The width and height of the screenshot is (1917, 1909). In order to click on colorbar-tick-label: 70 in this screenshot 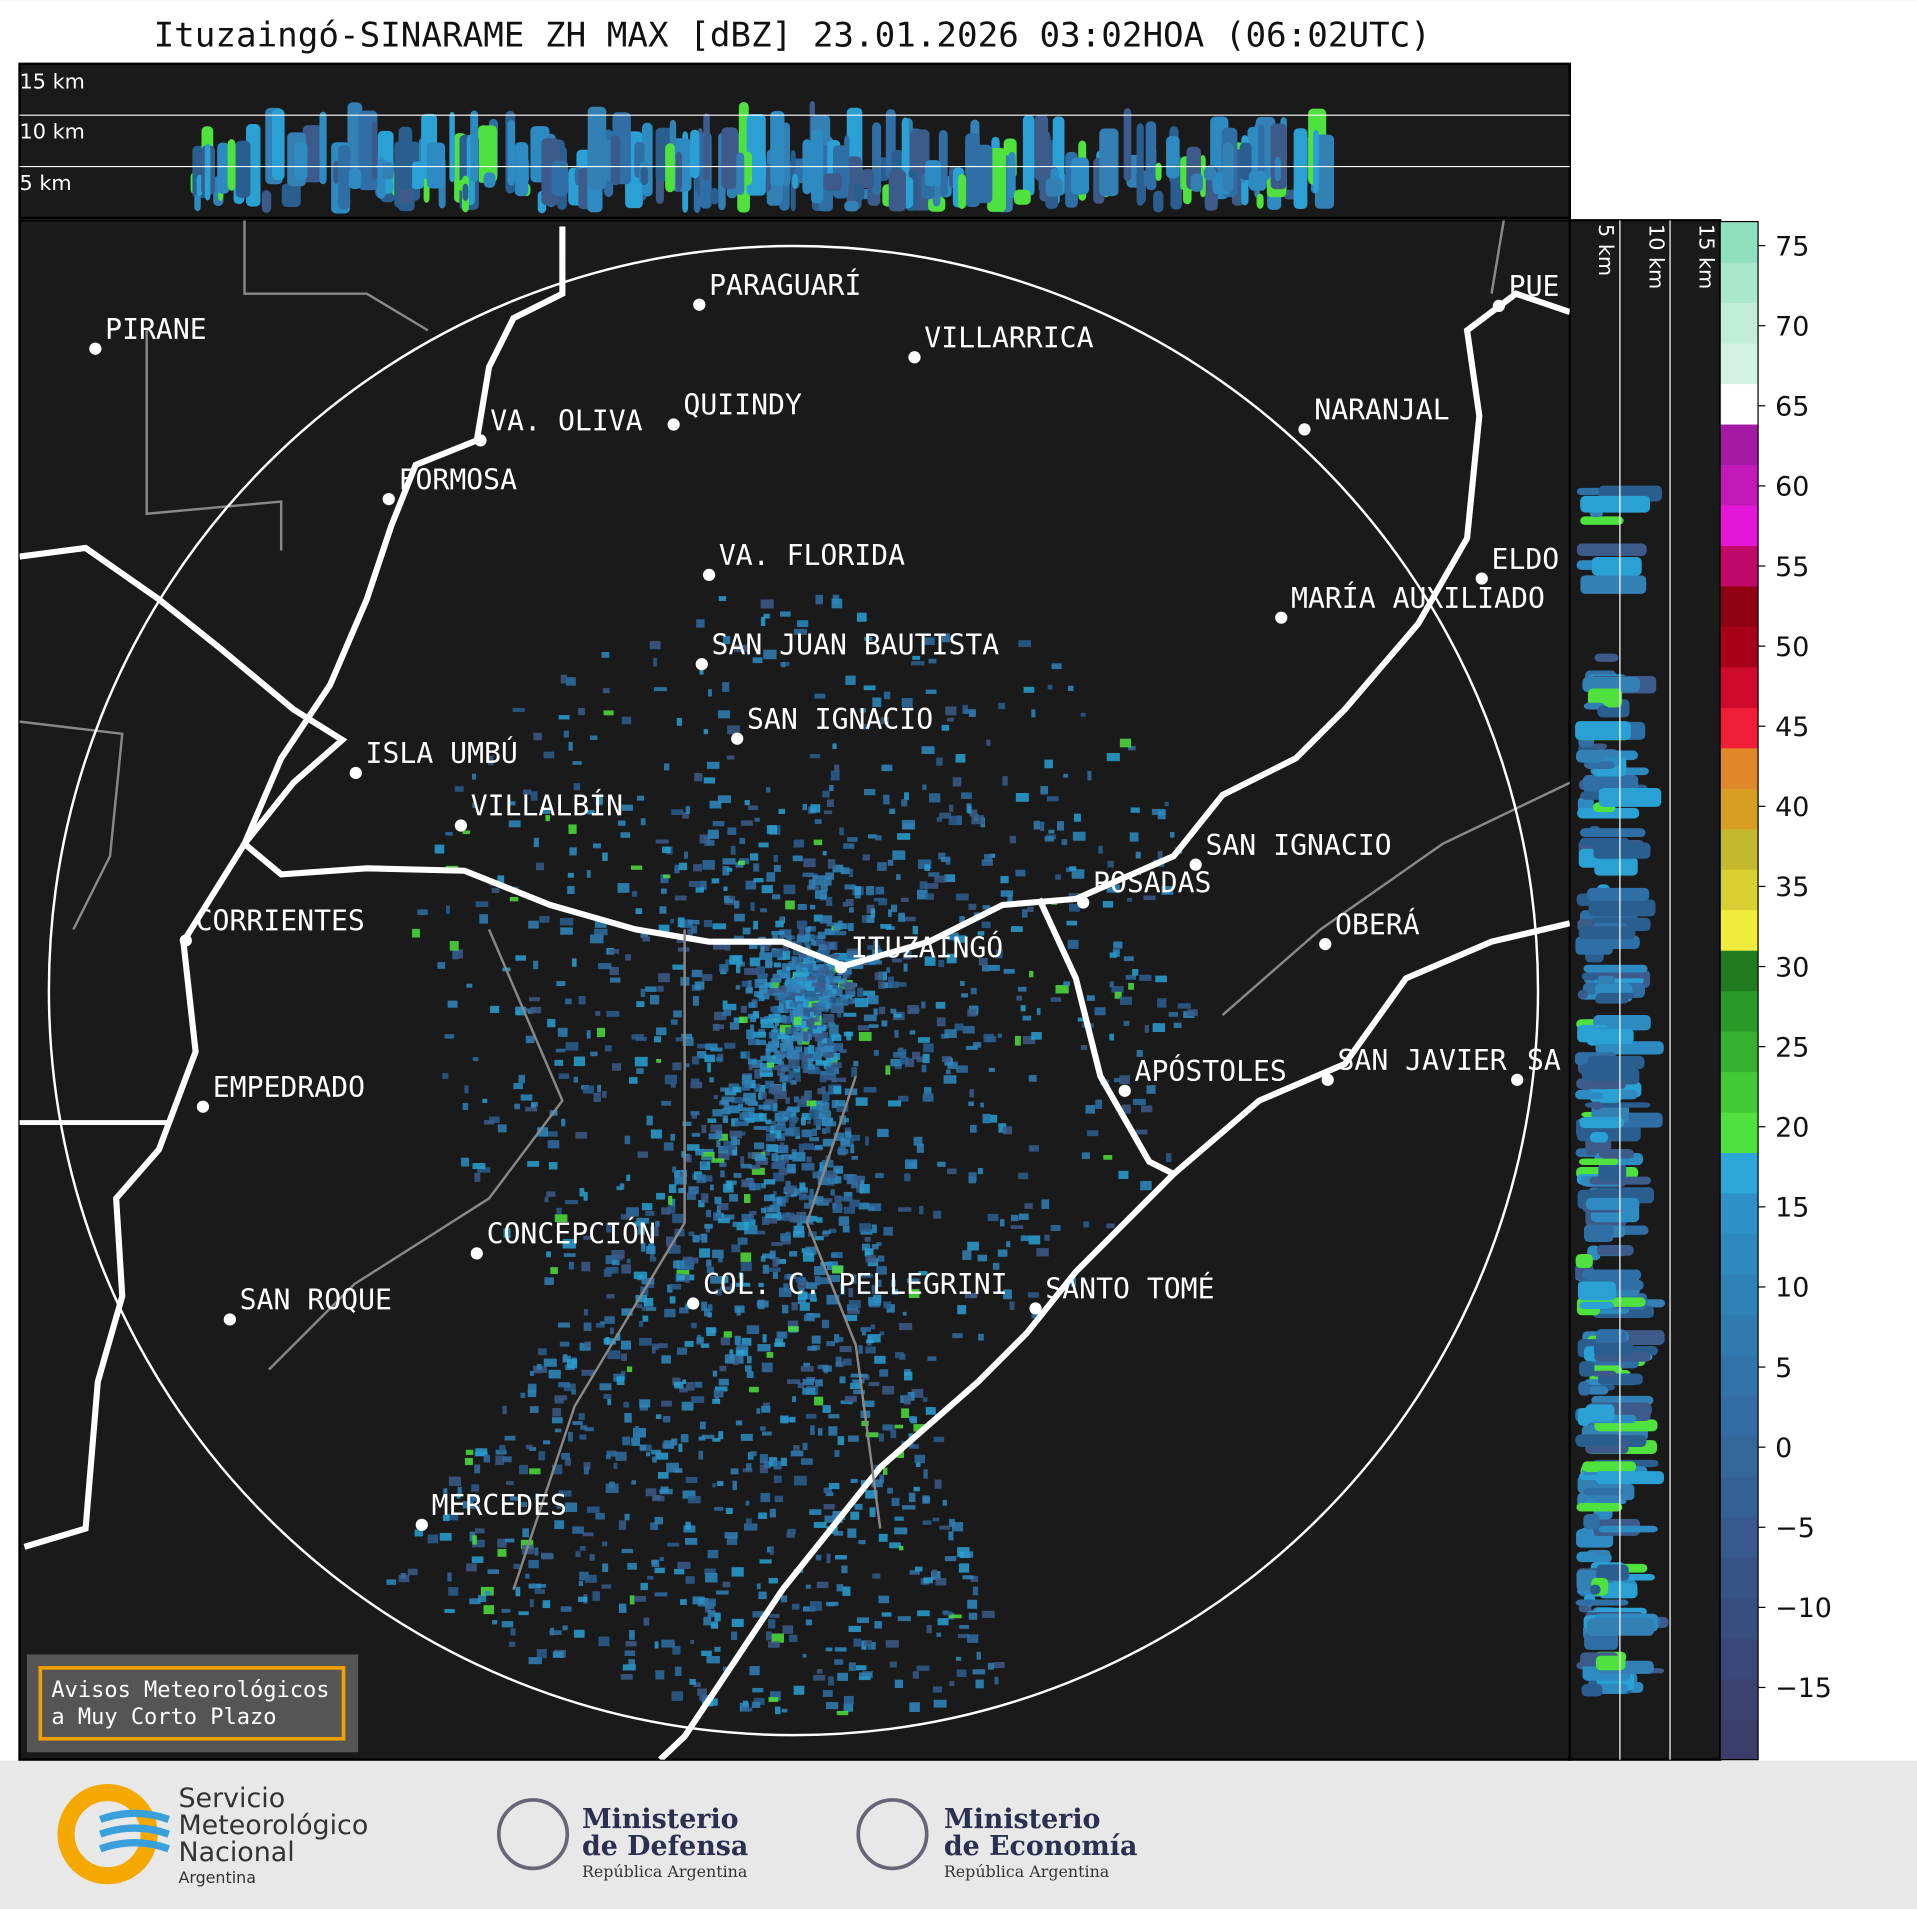, I will do `click(1792, 326)`.